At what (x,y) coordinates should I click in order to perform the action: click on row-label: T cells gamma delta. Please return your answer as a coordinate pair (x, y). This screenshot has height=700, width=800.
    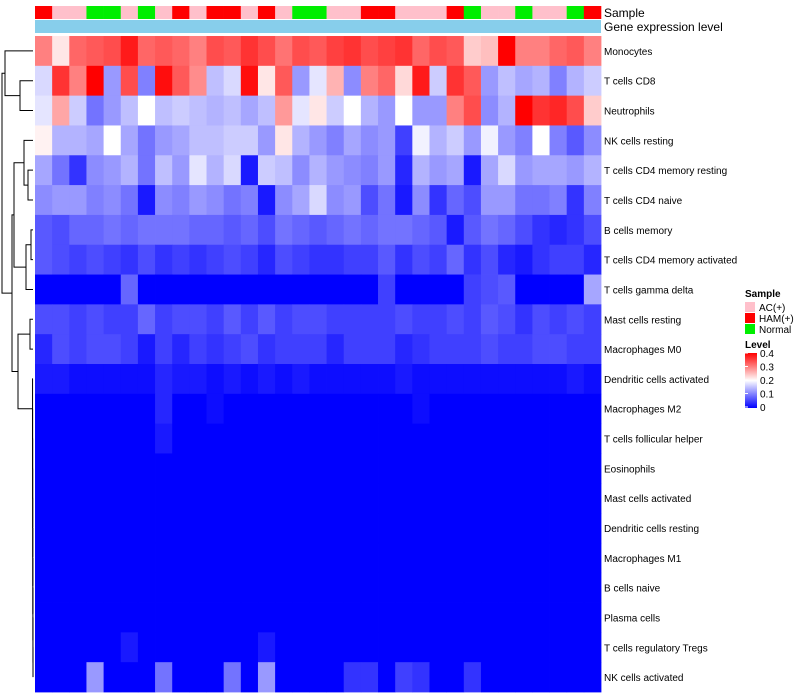
    Looking at the image, I should click on (649, 290).